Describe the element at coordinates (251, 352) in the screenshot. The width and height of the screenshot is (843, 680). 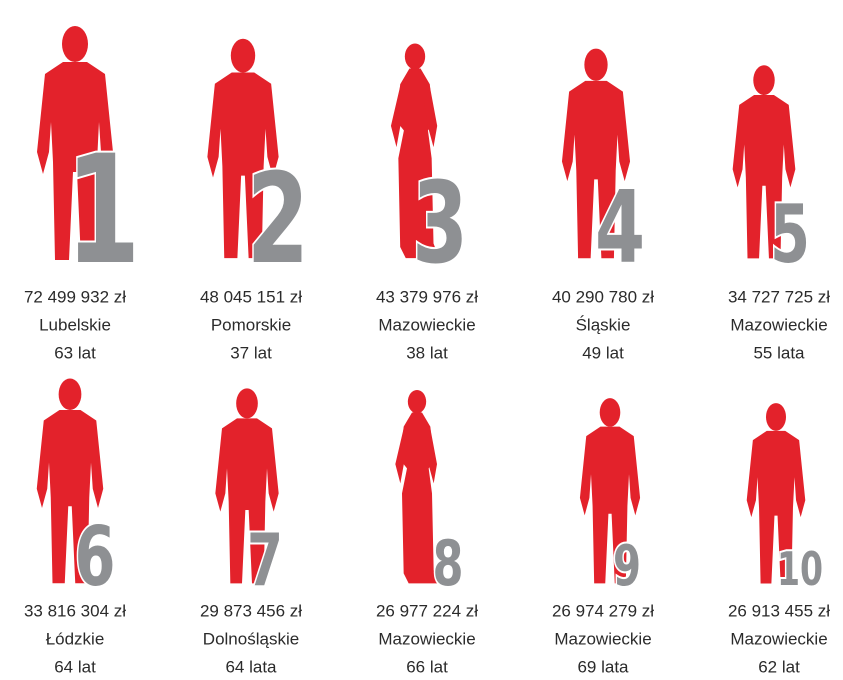
I see `age: 37 lat` at that location.